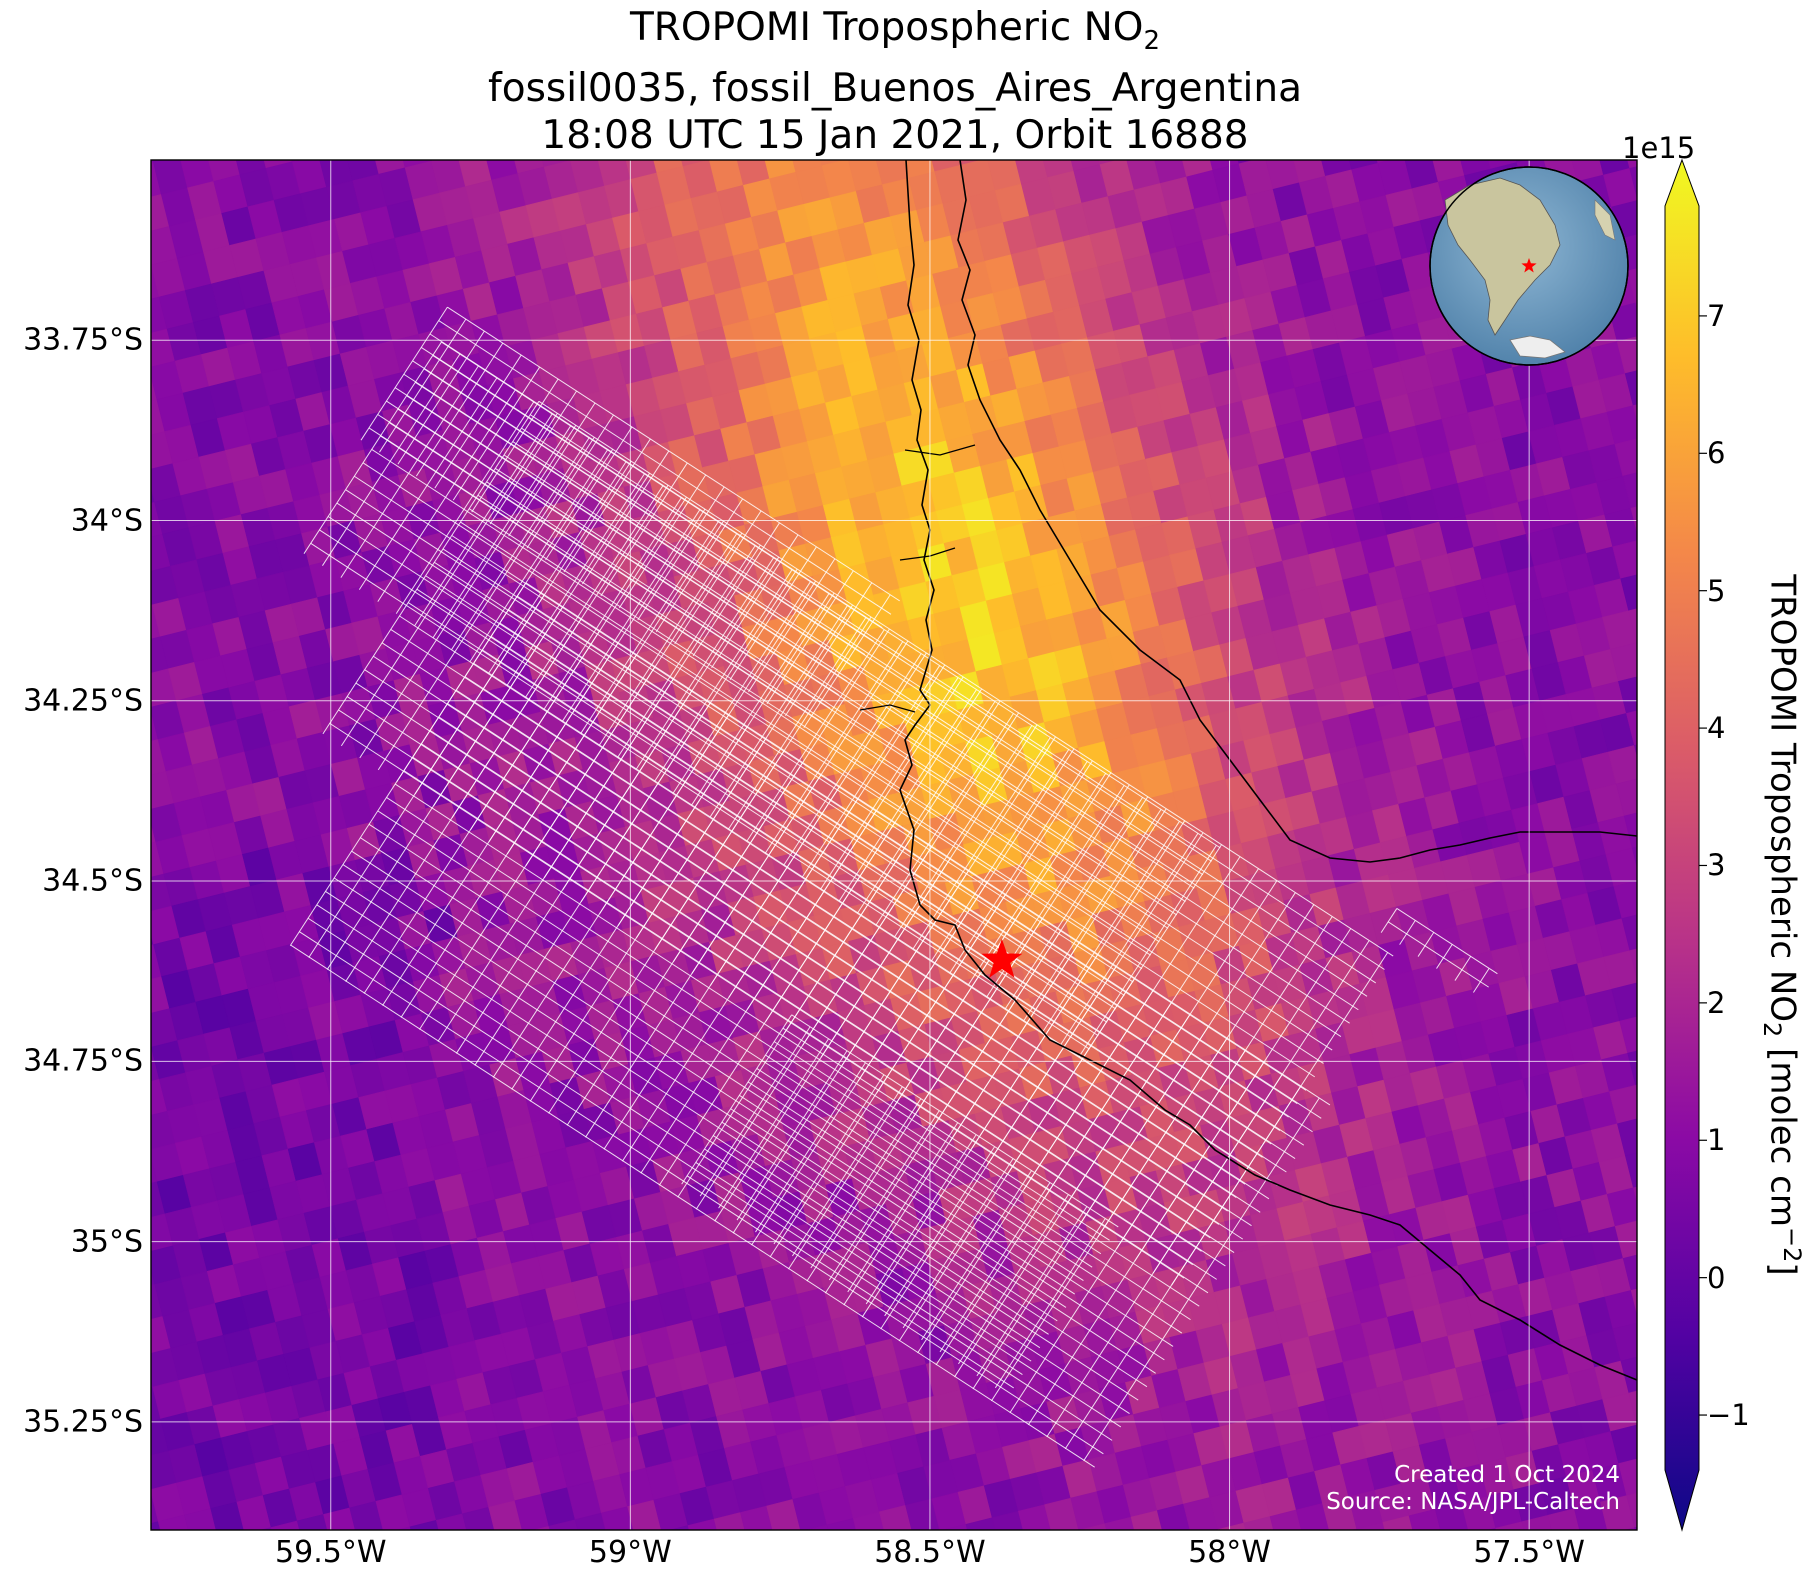 This screenshot has height=1579, width=1813. Describe the element at coordinates (106, 1242) in the screenshot. I see `lat-tick-label: 35°S` at that location.